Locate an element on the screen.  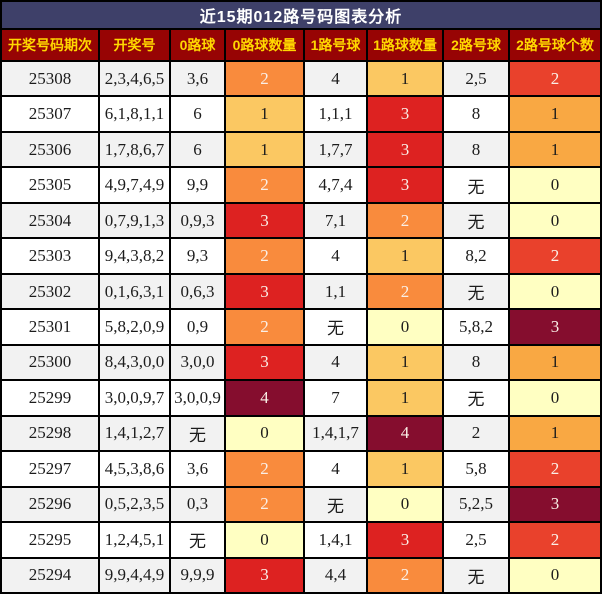
cell-period: 25294 is located at coordinates (50, 575).